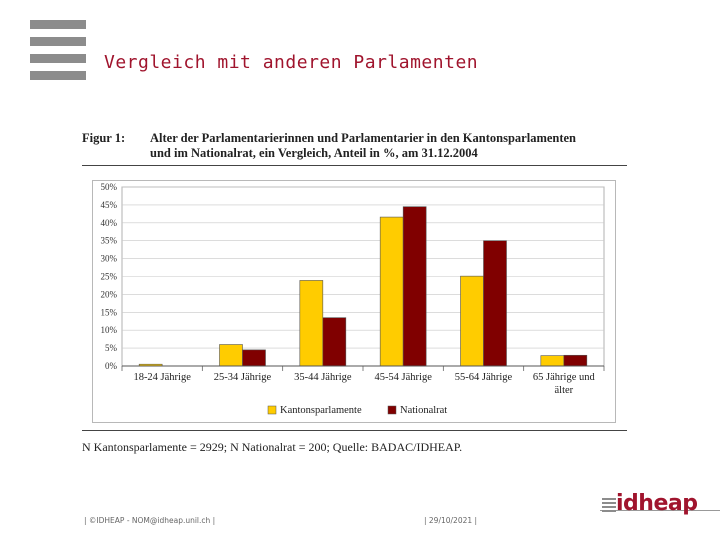 The width and height of the screenshot is (720, 540). I want to click on footer-rule, so click(660, 510).